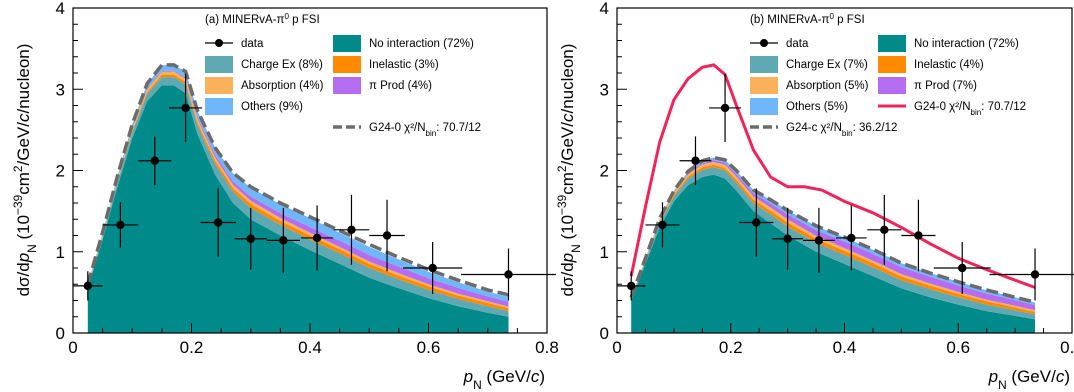 The height and width of the screenshot is (392, 1074). What do you see at coordinates (282, 86) in the screenshot?
I see `legend-label: Absorption (4%)` at bounding box center [282, 86].